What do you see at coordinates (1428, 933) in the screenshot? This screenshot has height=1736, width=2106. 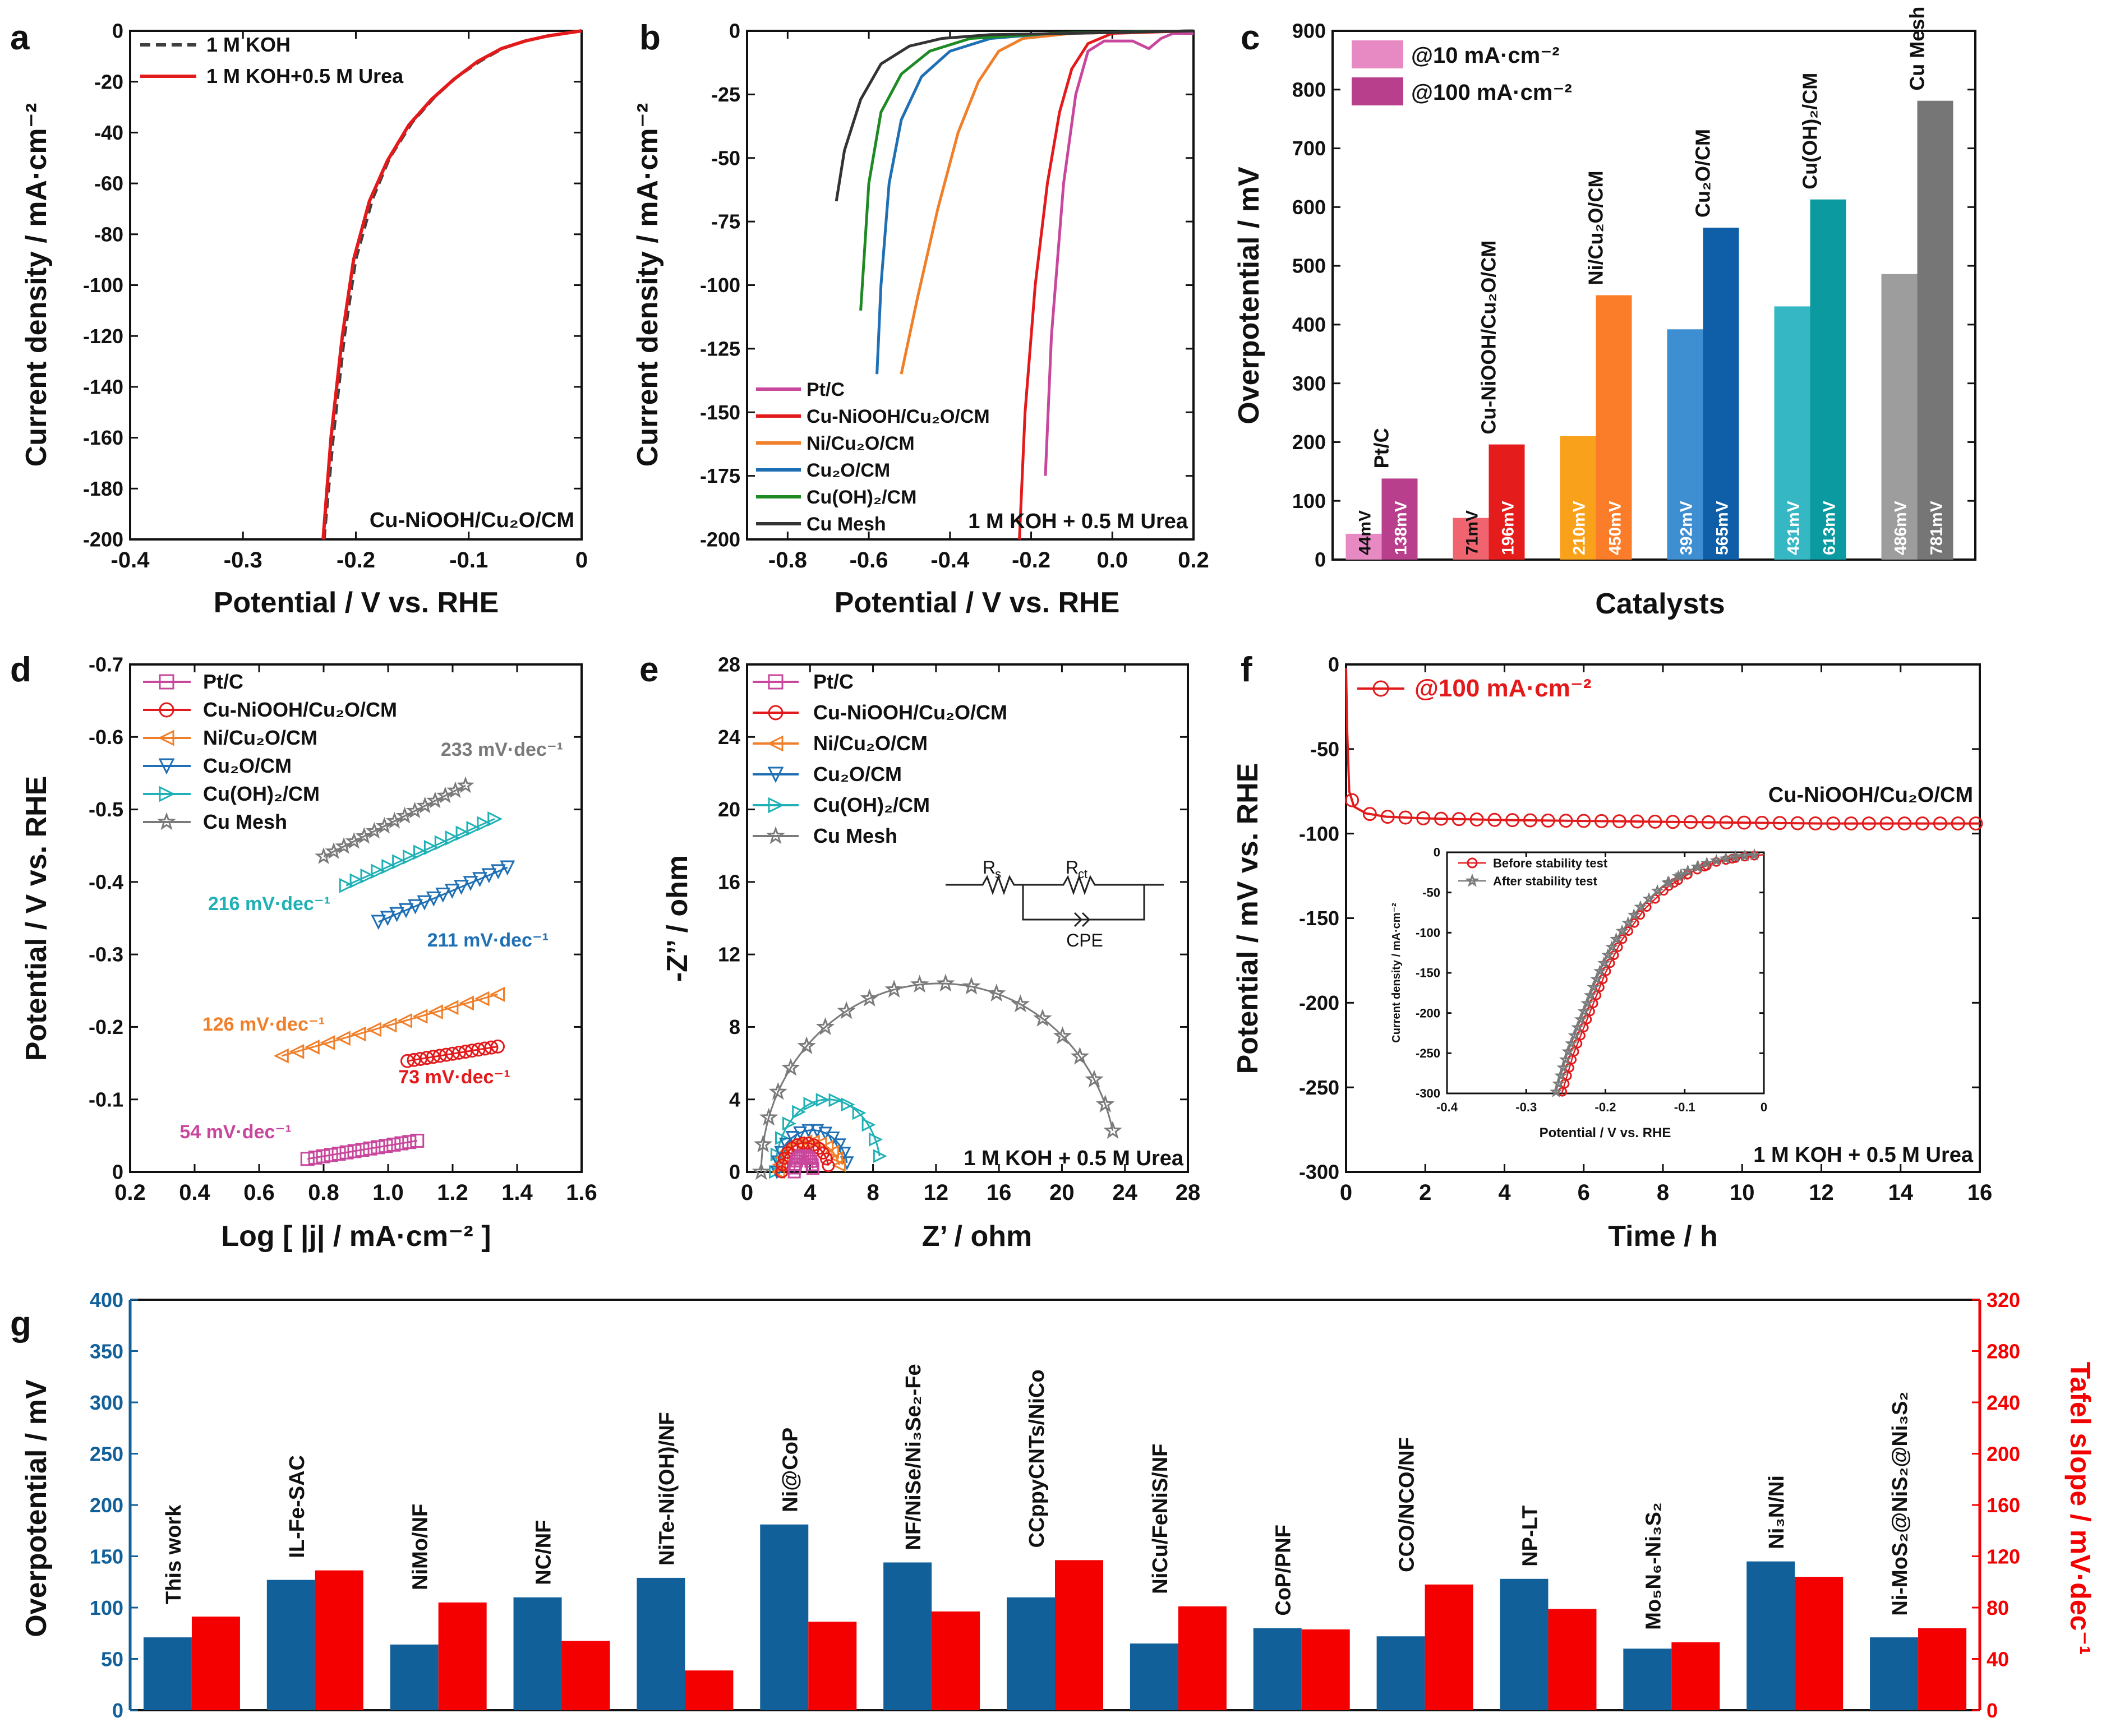 I see `y-tick-label: -100` at bounding box center [1428, 933].